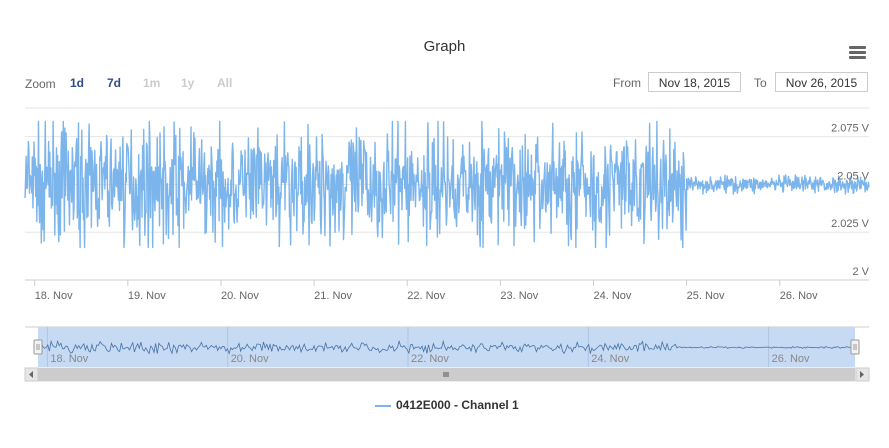 This screenshot has height=448, width=889. Describe the element at coordinates (333, 296) in the screenshot. I see `x-tick-label: 21. Nov` at that location.